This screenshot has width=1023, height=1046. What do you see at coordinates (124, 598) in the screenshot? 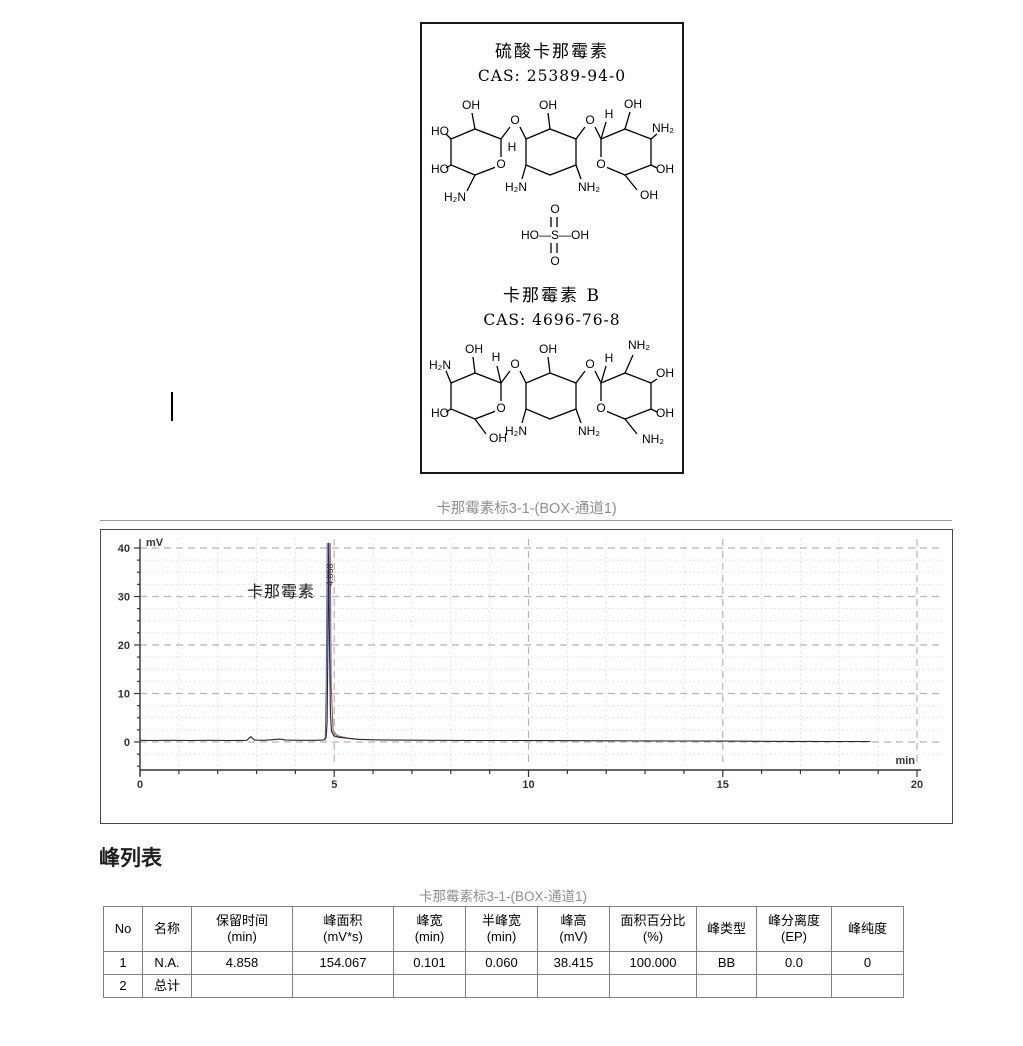
I see `svg-text: 30` at bounding box center [124, 598].